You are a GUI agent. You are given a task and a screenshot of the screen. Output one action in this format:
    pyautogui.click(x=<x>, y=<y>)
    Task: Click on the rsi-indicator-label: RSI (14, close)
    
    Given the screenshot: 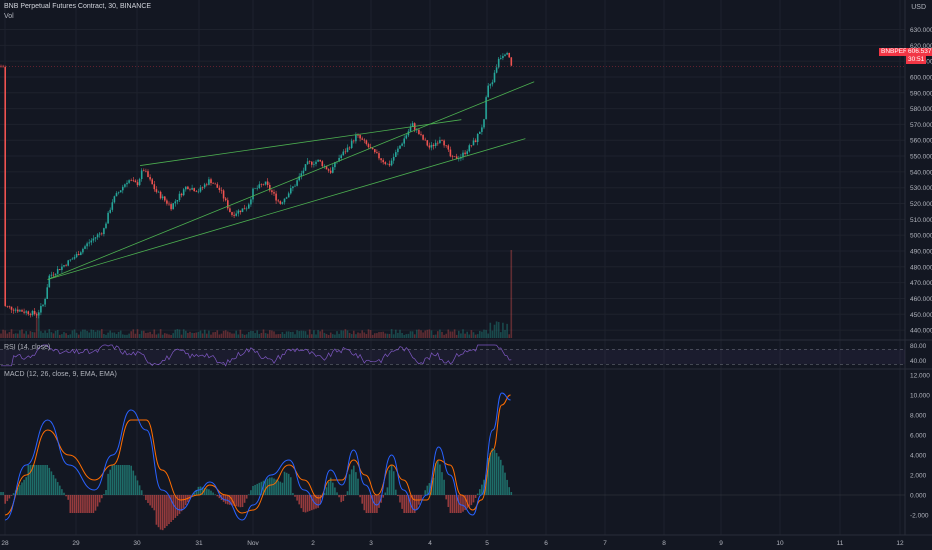 What is the action you would take?
    pyautogui.click(x=27, y=347)
    